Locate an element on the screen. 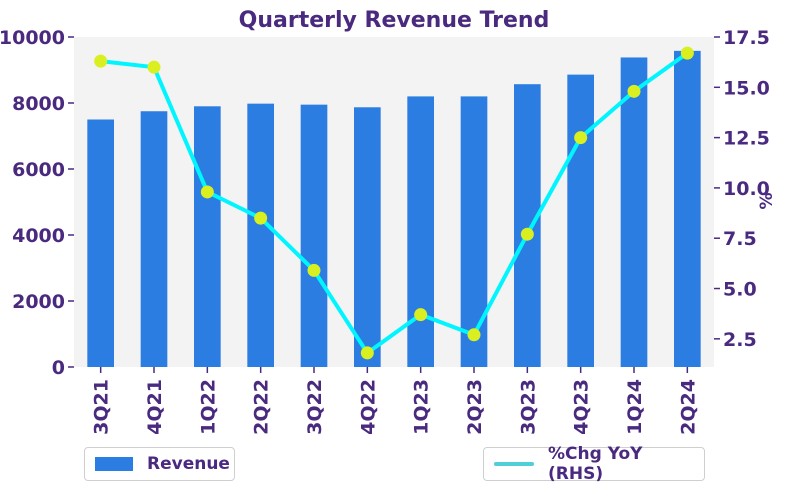  right-axis: 2.5 5.0 7.5 10.0 12.5 15.0 17.5 is located at coordinates (742, 189).